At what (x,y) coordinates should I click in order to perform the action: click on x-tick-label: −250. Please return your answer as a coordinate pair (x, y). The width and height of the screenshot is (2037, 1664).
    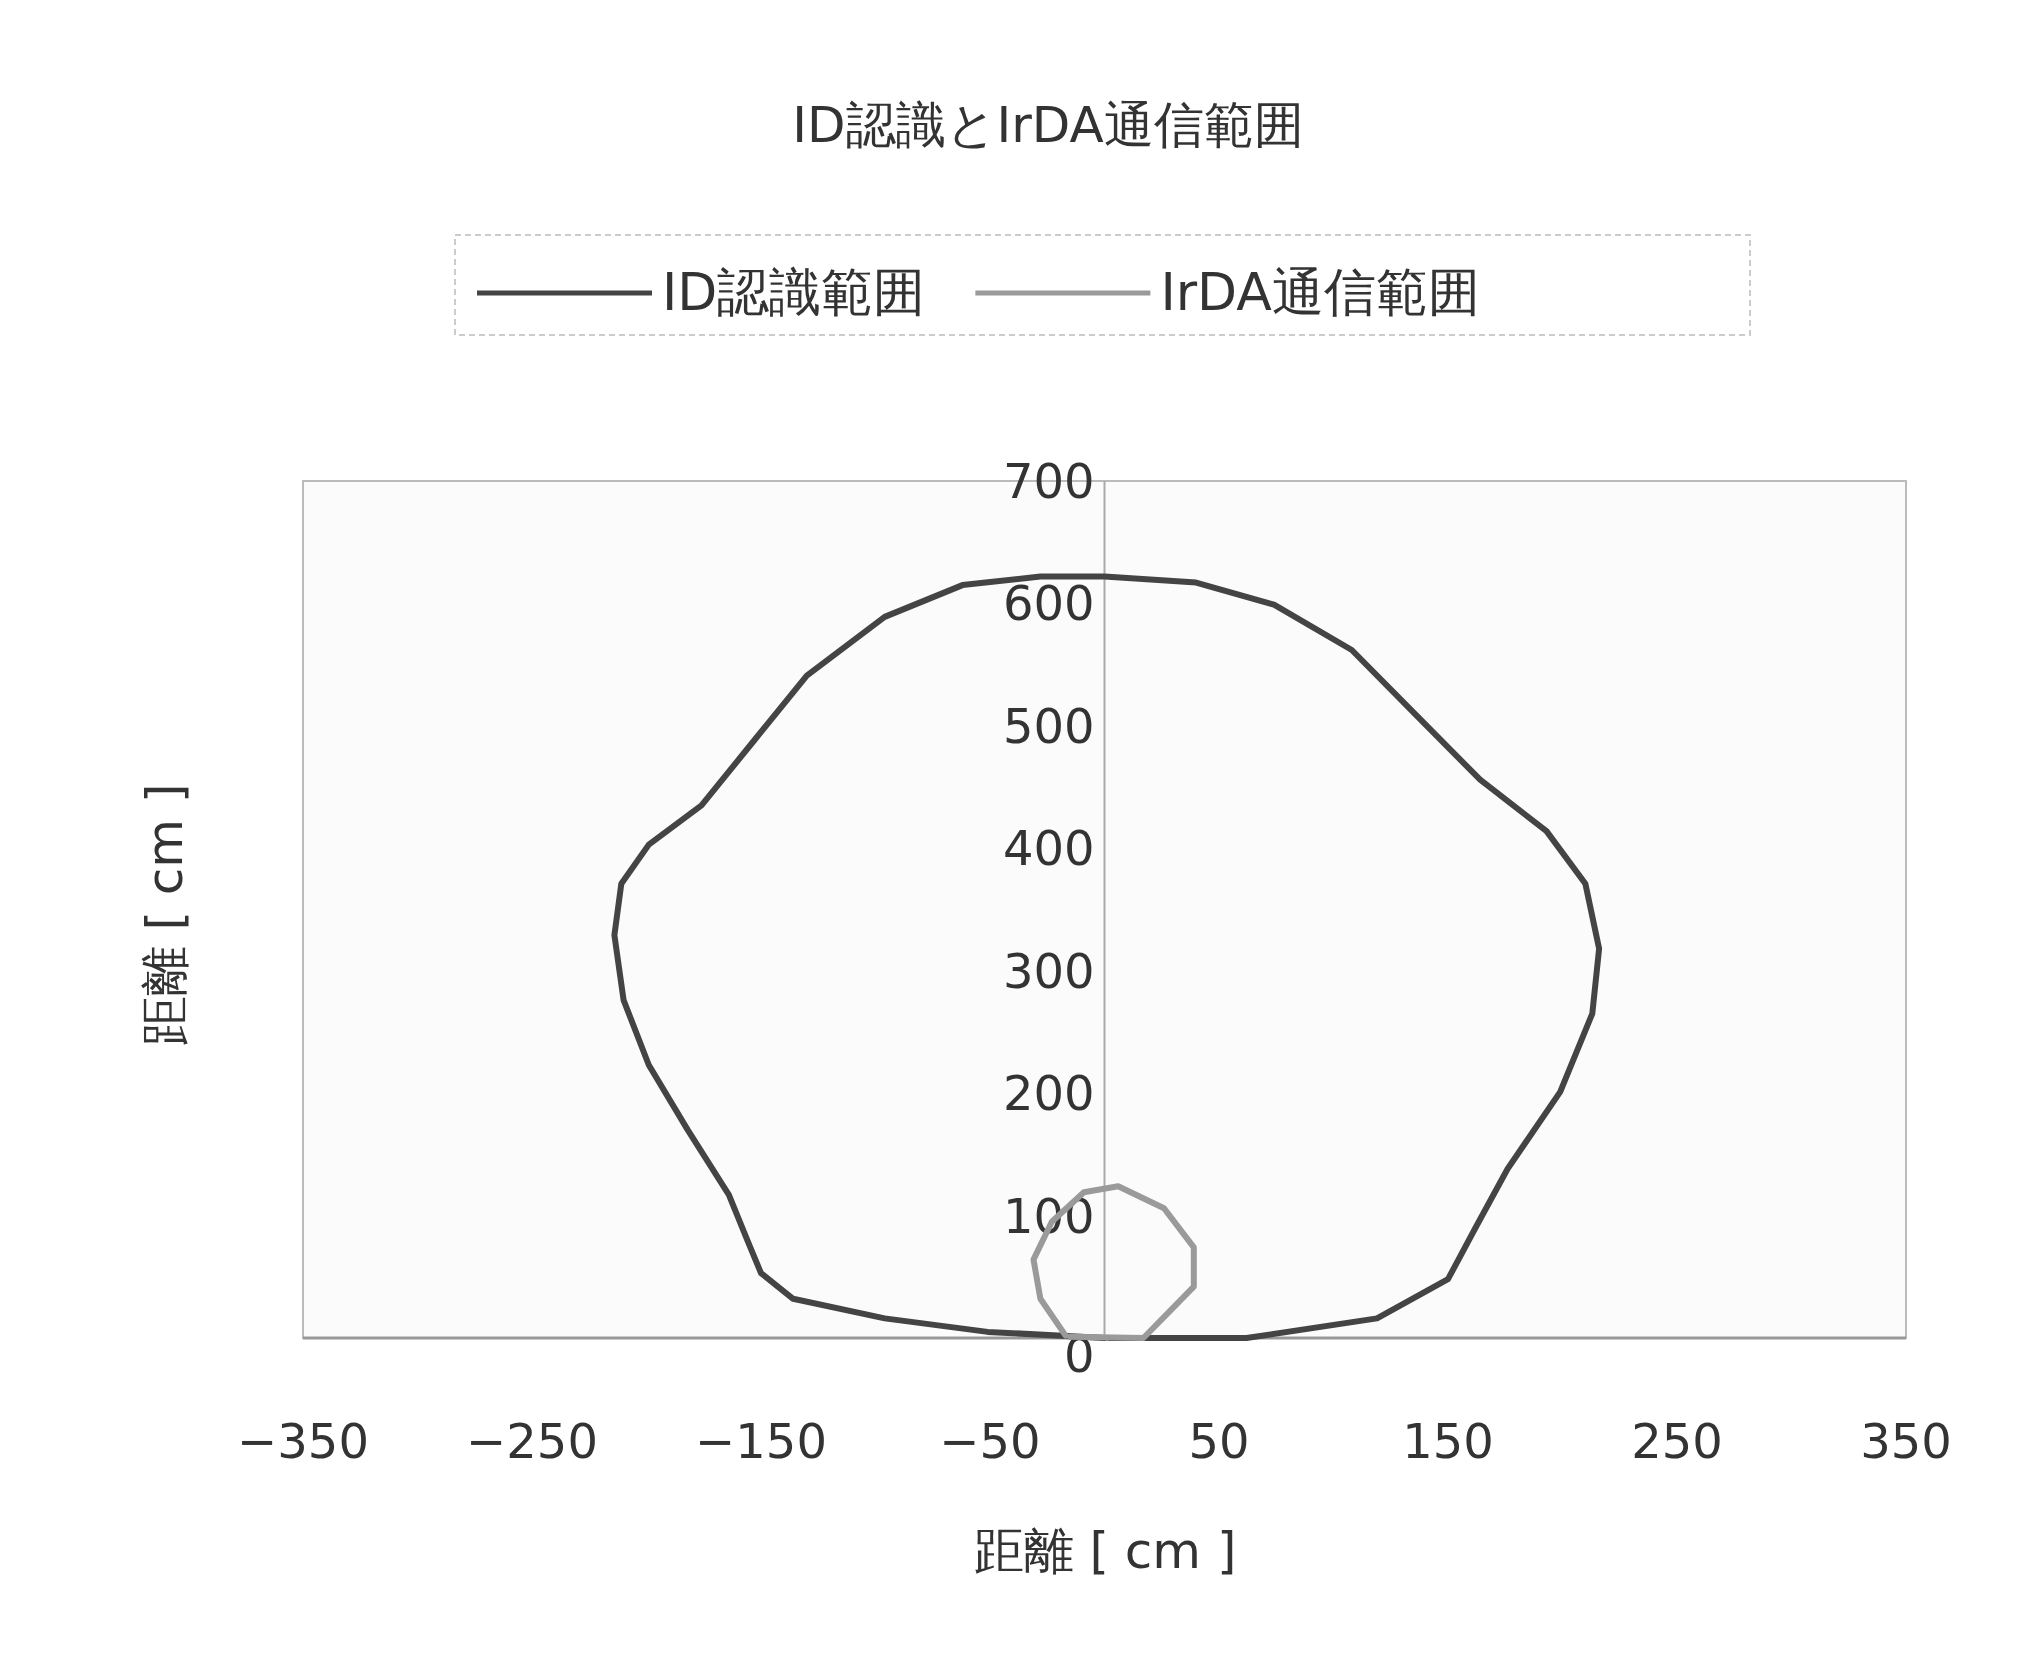
    Looking at the image, I should click on (532, 1441).